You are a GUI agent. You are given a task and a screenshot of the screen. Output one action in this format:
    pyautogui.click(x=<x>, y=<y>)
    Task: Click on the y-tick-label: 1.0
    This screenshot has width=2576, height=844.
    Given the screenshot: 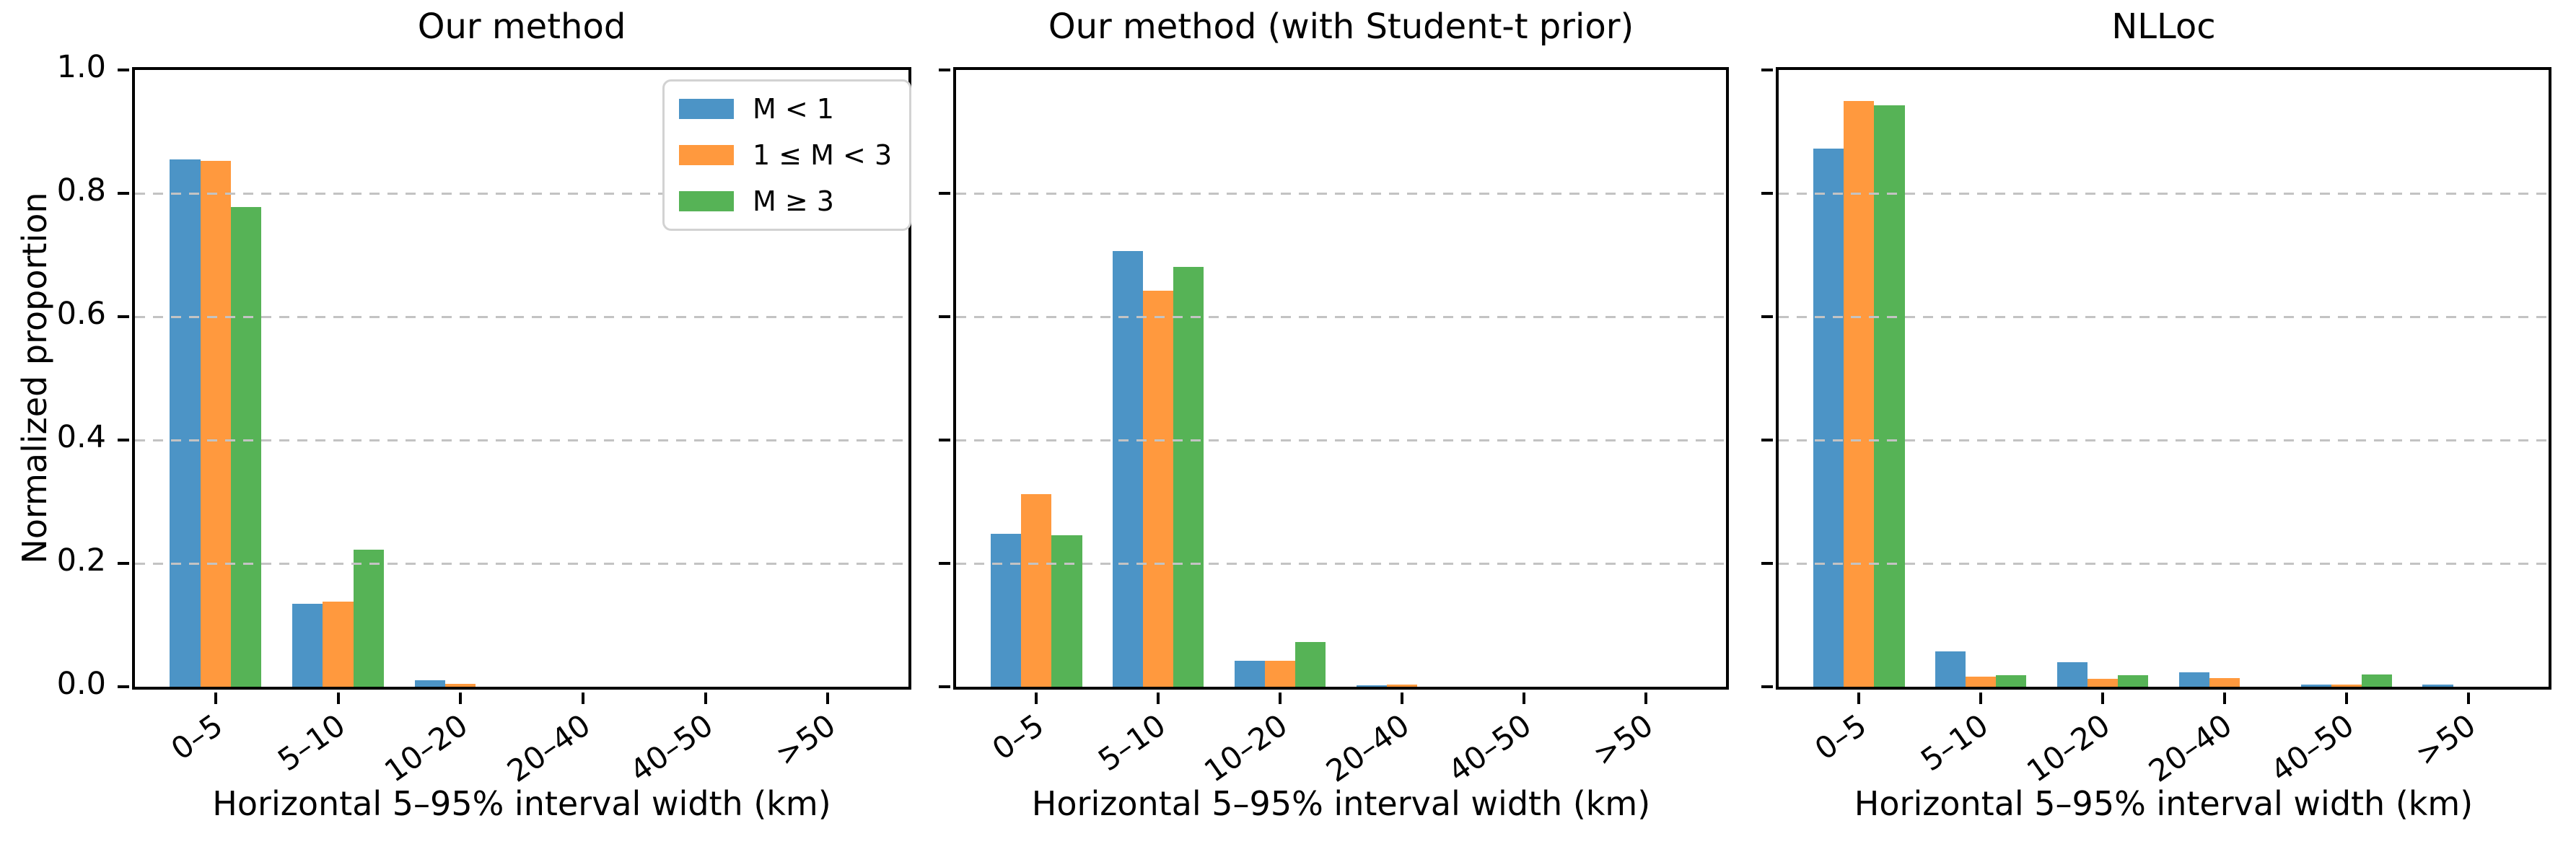 What is the action you would take?
    pyautogui.click(x=81, y=67)
    